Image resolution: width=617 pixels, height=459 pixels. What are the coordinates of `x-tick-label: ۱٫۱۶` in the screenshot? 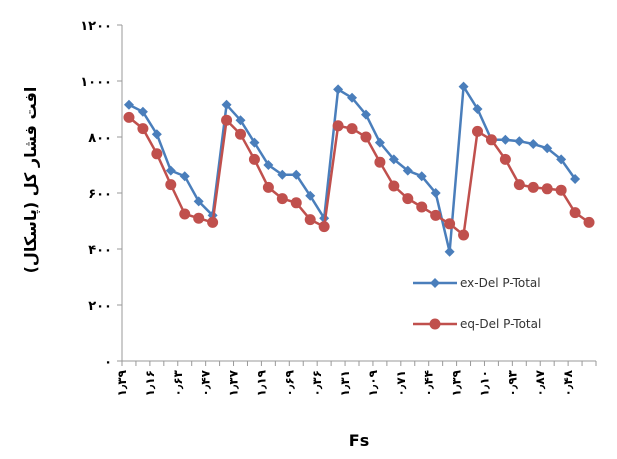 It's located at (150, 383).